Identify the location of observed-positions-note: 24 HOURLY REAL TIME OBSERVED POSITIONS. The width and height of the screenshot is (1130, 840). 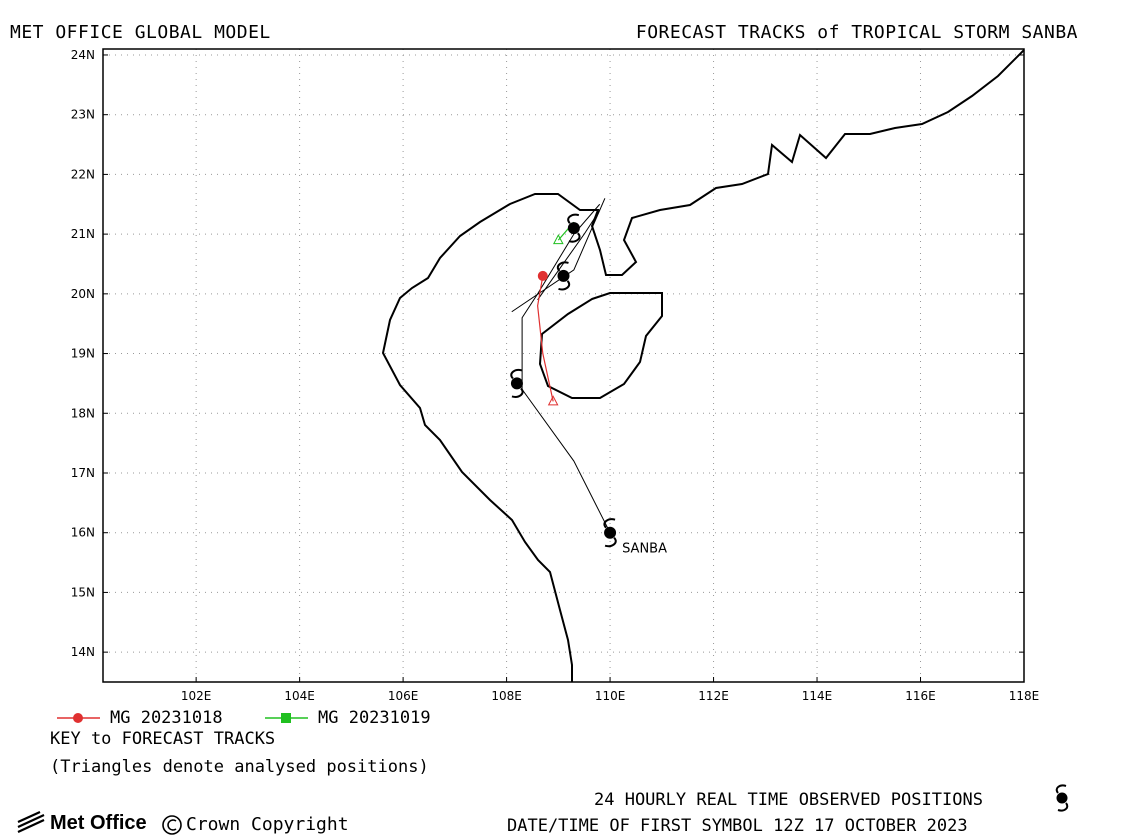
(788, 800).